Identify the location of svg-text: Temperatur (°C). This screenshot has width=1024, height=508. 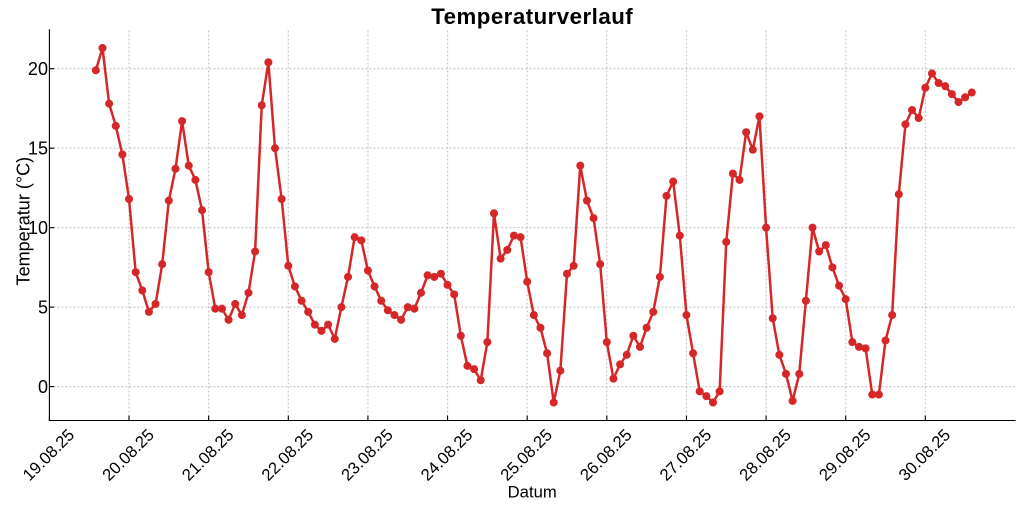
(24, 221).